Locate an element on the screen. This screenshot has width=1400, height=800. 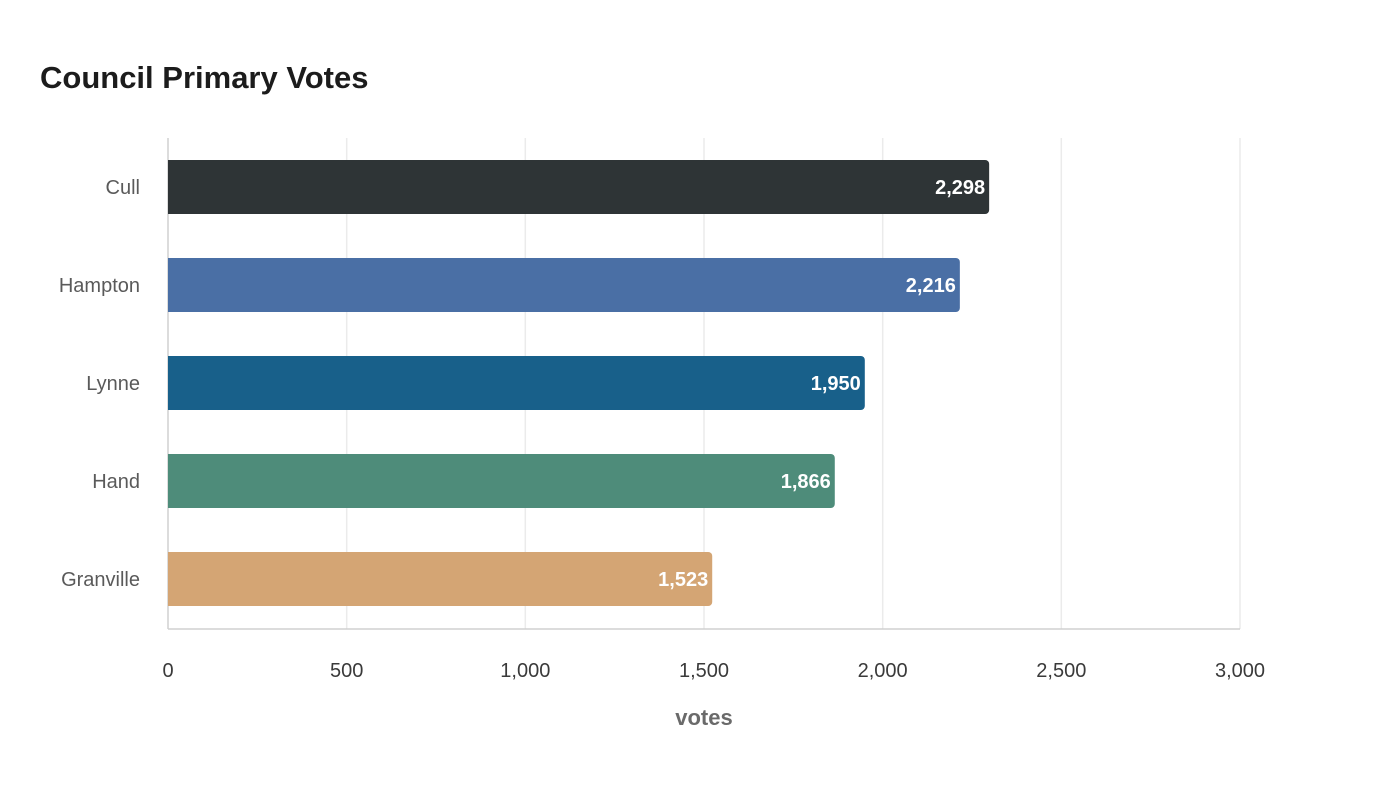
bar-lynne is located at coordinates (516, 383).